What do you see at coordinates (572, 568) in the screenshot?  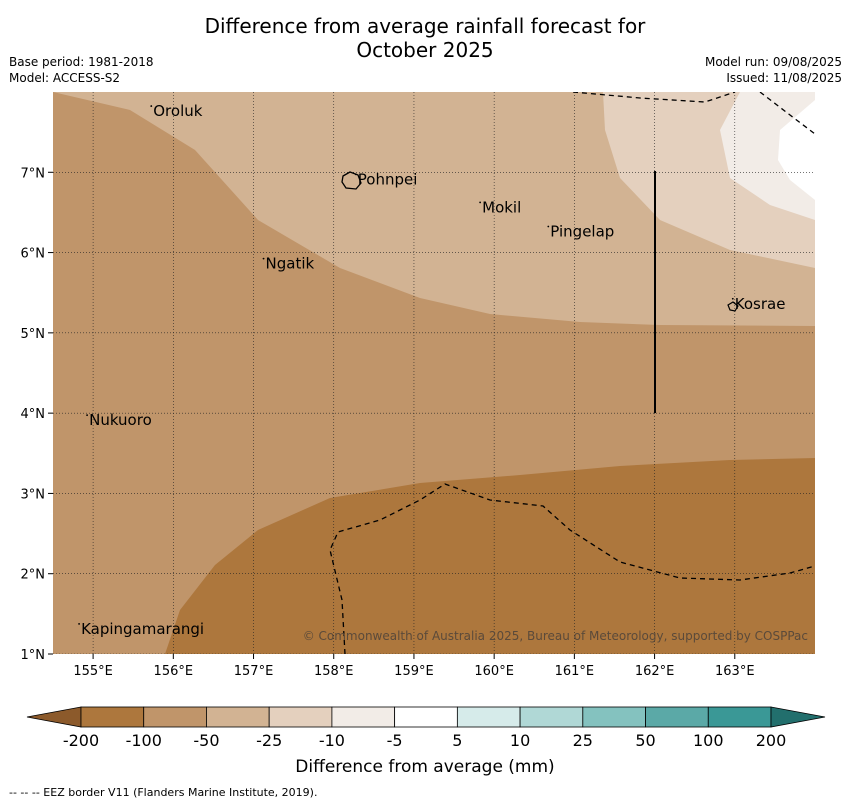 I see `eez-border-south` at bounding box center [572, 568].